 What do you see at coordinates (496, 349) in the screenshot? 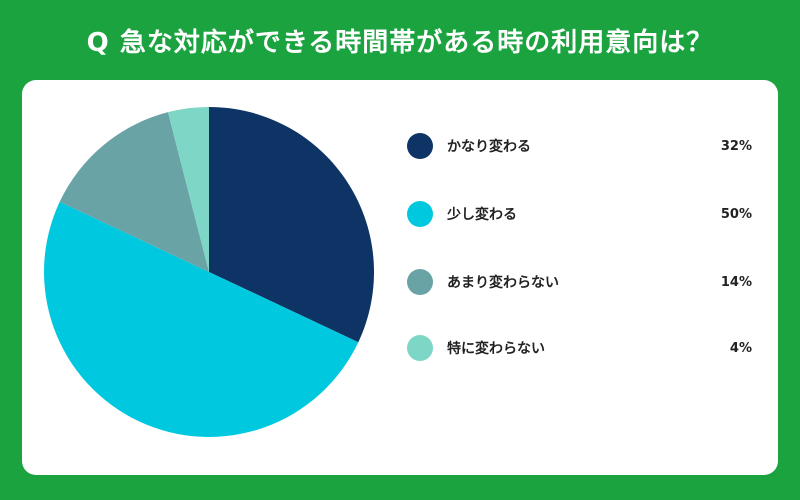
I see `legend-label-tokuni: 特に変わらない` at bounding box center [496, 349].